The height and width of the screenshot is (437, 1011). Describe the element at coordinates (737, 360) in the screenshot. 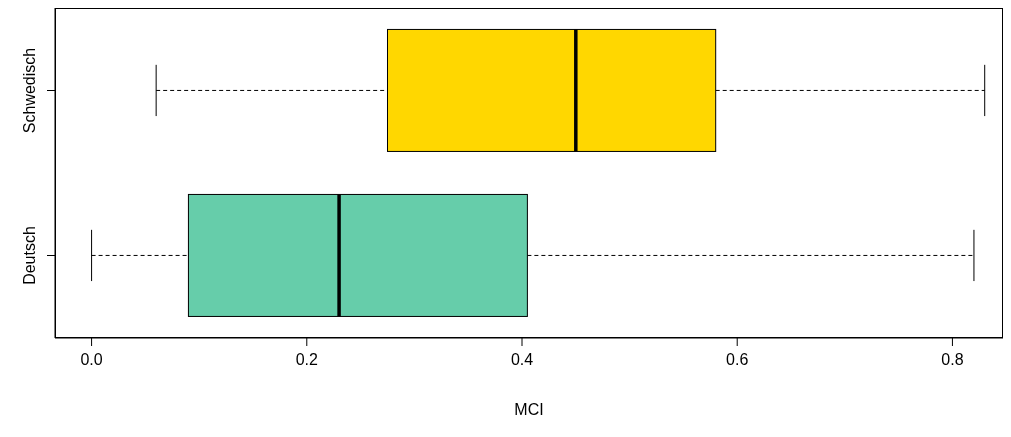

I see `x-tick-label: 0.6` at that location.